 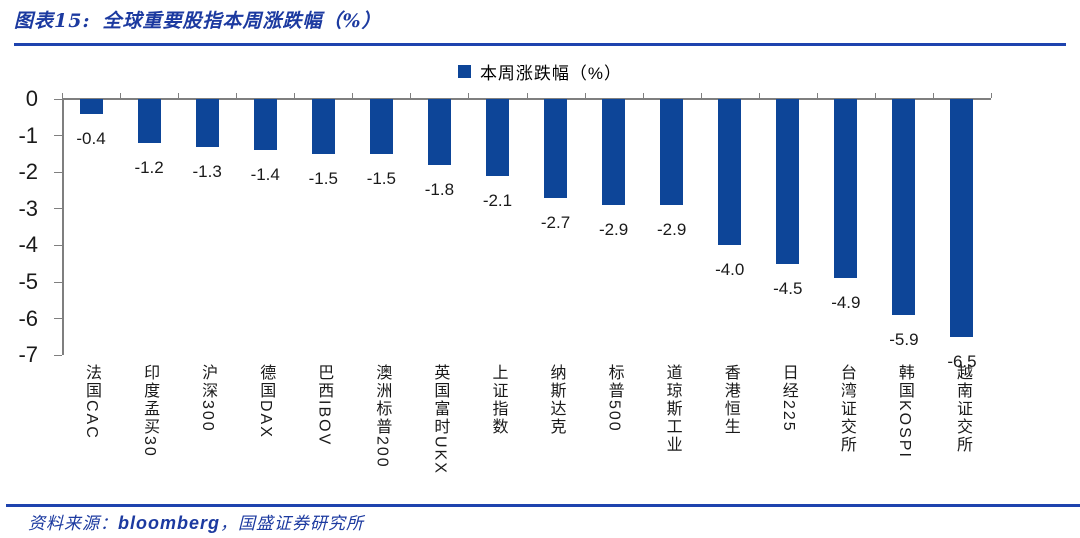 What do you see at coordinates (242, 21) in the screenshot?
I see `figure-title-text: 全球重要股指本周涨跌幅（%）` at bounding box center [242, 21].